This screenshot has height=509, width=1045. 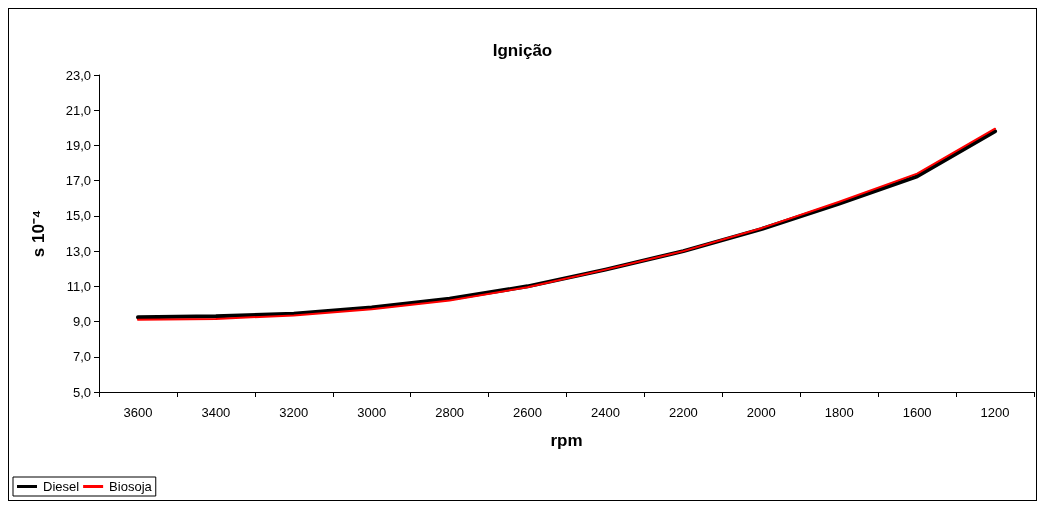 What do you see at coordinates (917, 412) in the screenshot?
I see `x-tick-label: 1600` at bounding box center [917, 412].